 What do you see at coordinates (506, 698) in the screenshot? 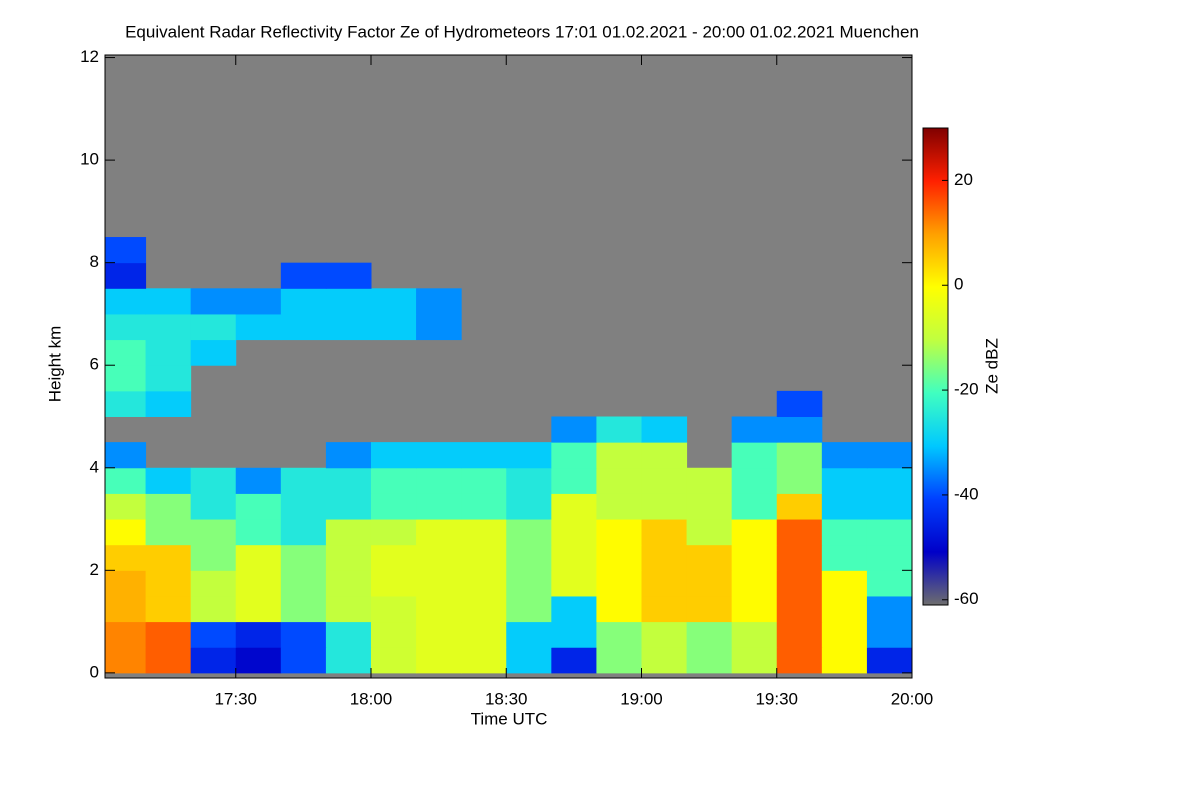
I see `x-tick-label: 18:30` at bounding box center [506, 698].